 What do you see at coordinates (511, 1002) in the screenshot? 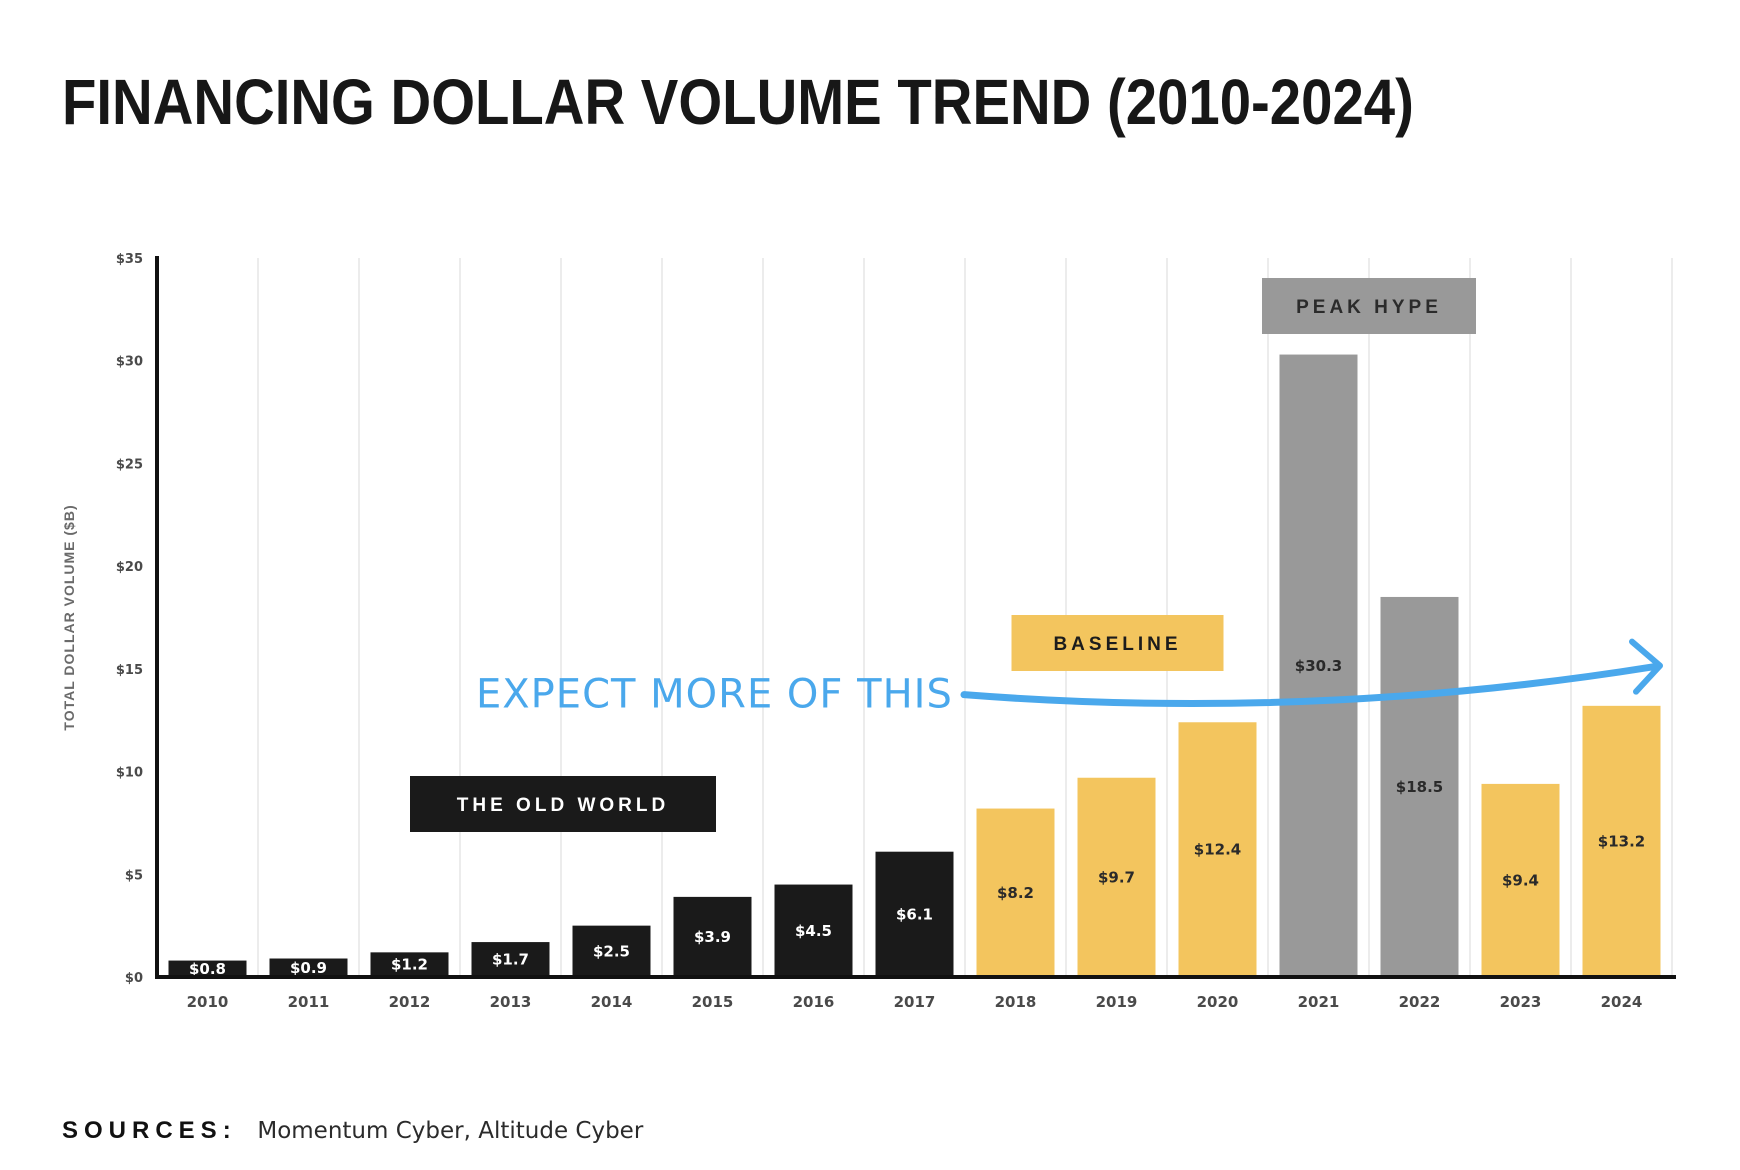
I see `x-tick-label: 2013` at bounding box center [511, 1002].